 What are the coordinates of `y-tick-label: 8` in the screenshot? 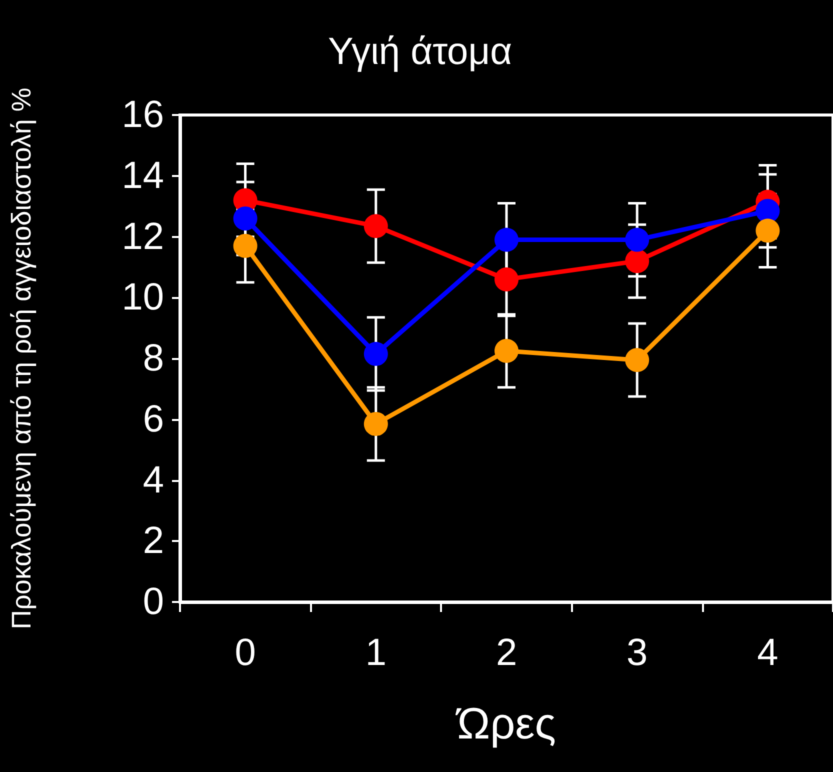 It's located at (153, 359).